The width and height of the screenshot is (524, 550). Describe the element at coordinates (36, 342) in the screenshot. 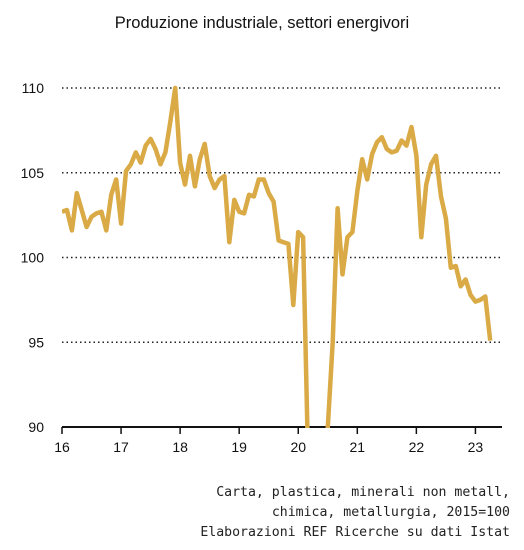

I see `y-tick-label: 95` at that location.